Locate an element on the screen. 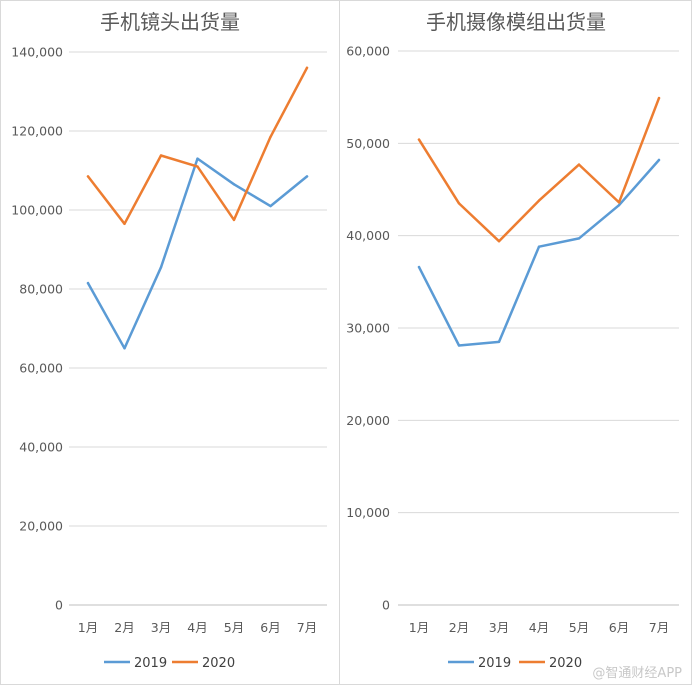 This screenshot has height=685, width=692. y-tick-label: 80,000 is located at coordinates (41, 289).